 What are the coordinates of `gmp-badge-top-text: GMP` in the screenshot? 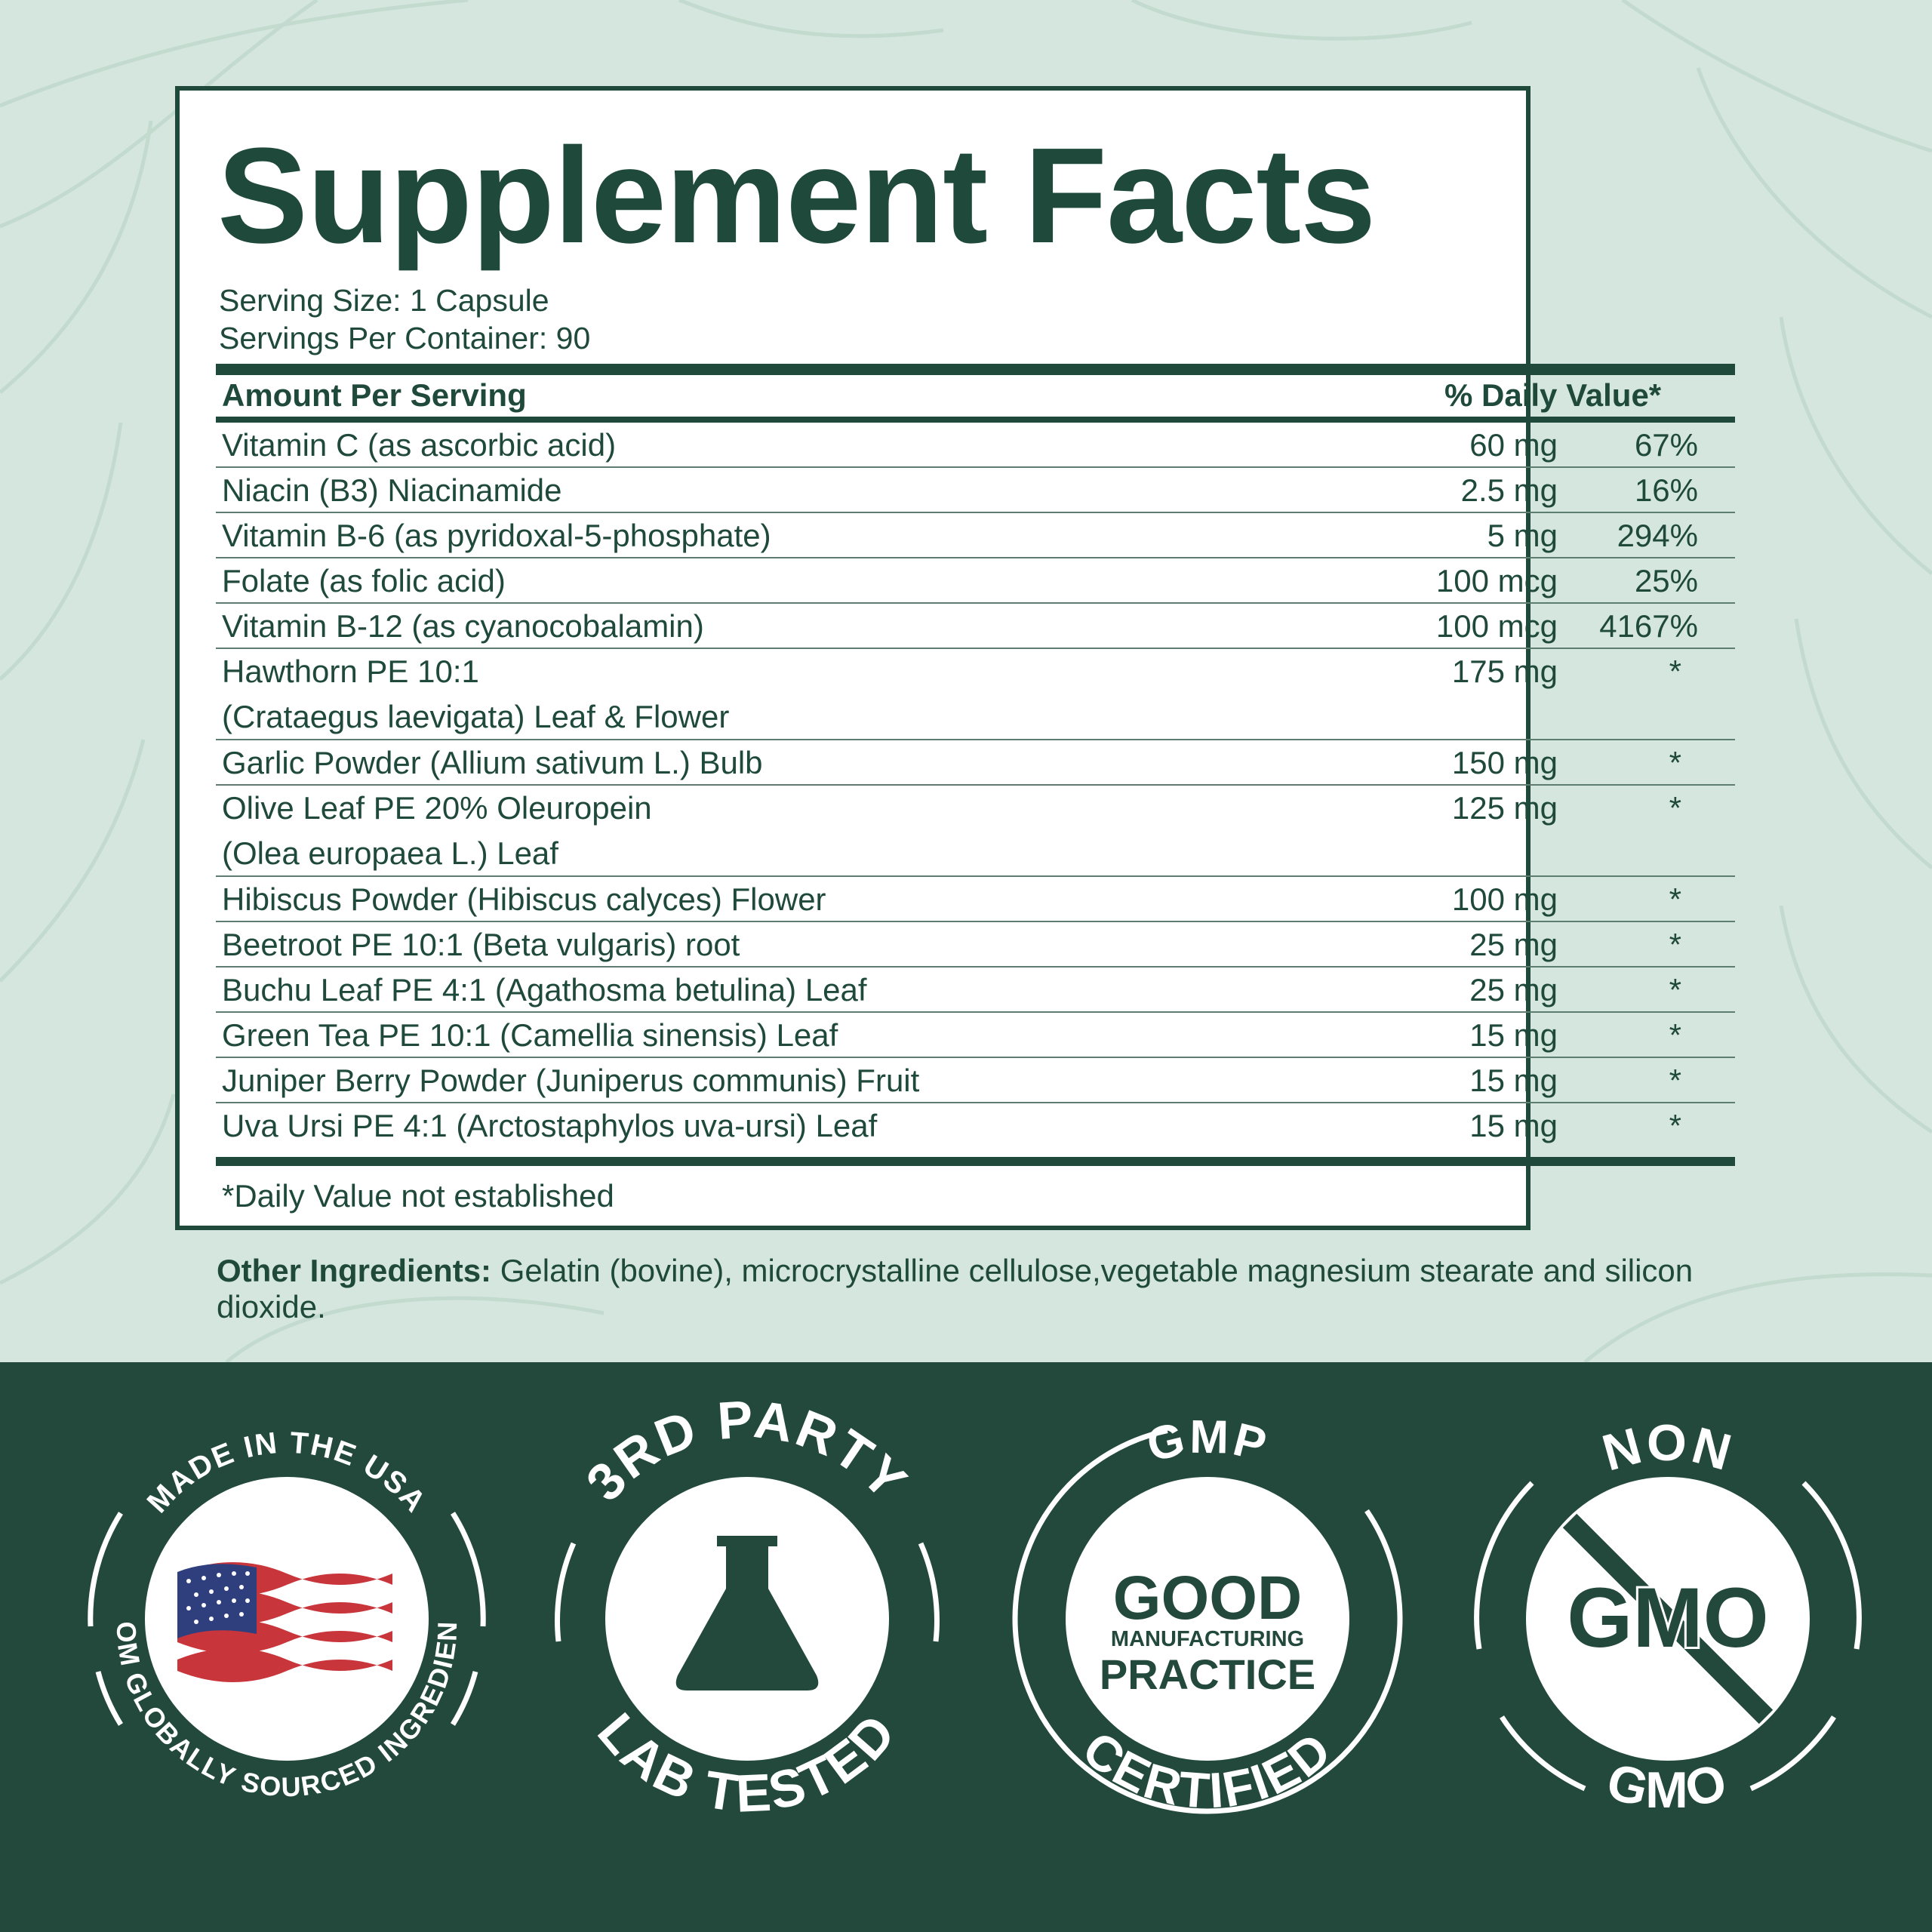 It's located at (1206, 1441).